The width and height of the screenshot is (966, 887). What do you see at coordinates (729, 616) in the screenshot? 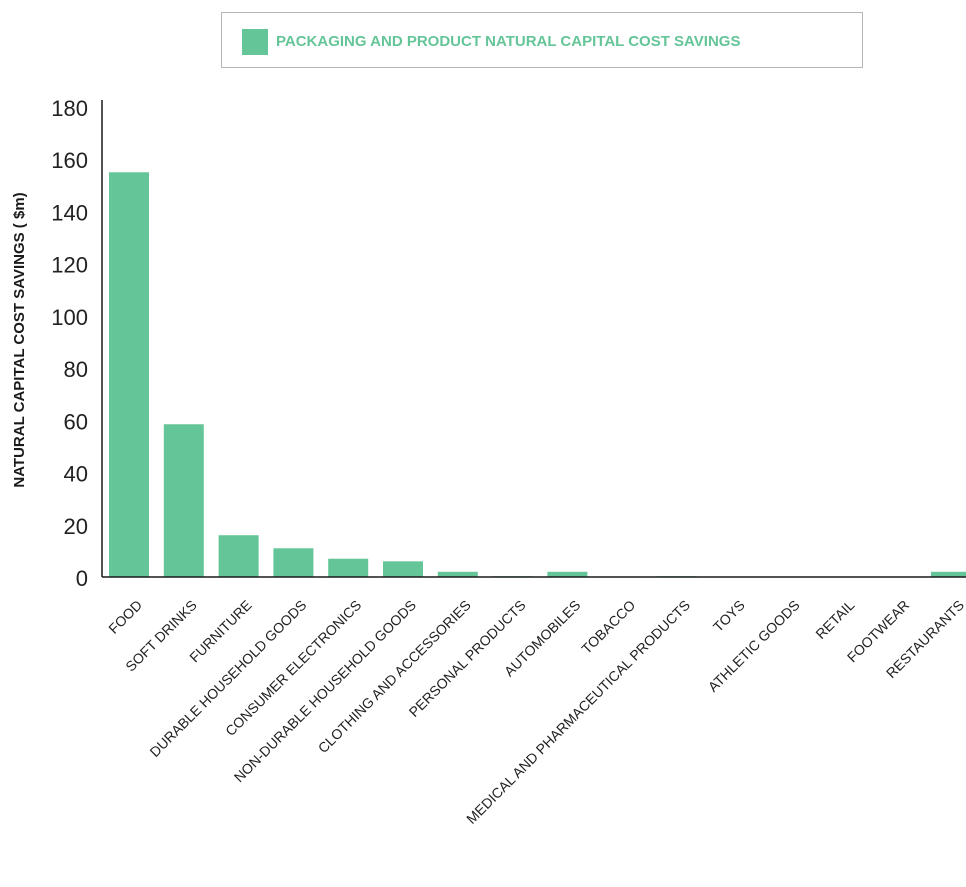
I see `x-tick-label: TOYS` at bounding box center [729, 616].